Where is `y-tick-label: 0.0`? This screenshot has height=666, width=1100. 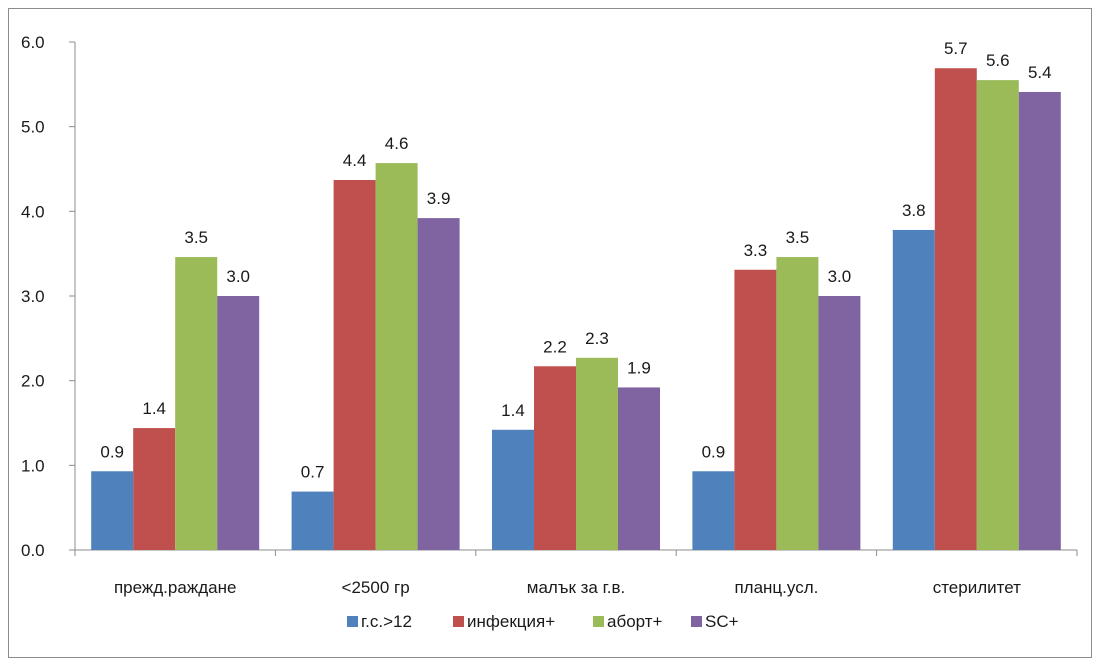 y-tick-label: 0.0 is located at coordinates (33, 550).